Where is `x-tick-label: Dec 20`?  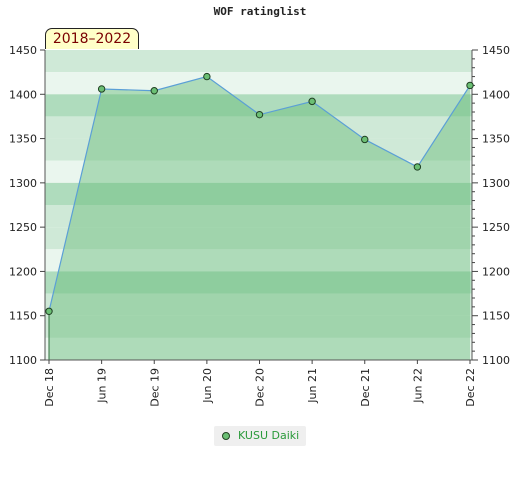
x-tick-label: Dec 20 is located at coordinates (260, 387).